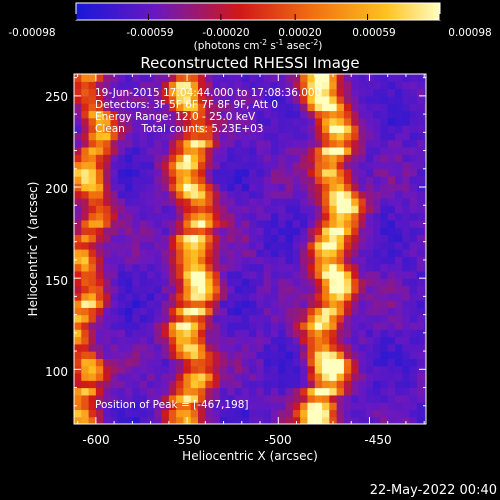 The width and height of the screenshot is (500, 500). I want to click on colorbar-ticks, so click(258, 17).